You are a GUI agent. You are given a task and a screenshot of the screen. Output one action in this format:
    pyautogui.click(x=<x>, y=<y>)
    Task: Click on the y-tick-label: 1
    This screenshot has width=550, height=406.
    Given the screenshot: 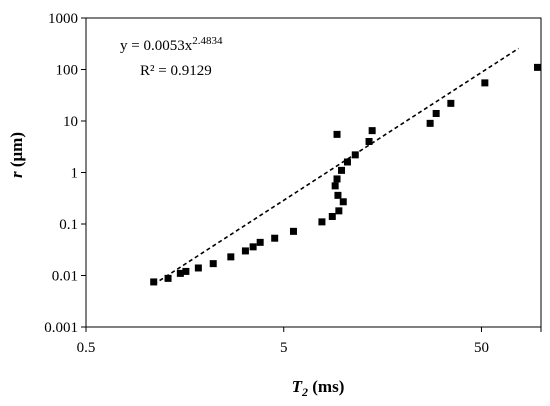 What is the action you would take?
    pyautogui.click(x=75, y=174)
    